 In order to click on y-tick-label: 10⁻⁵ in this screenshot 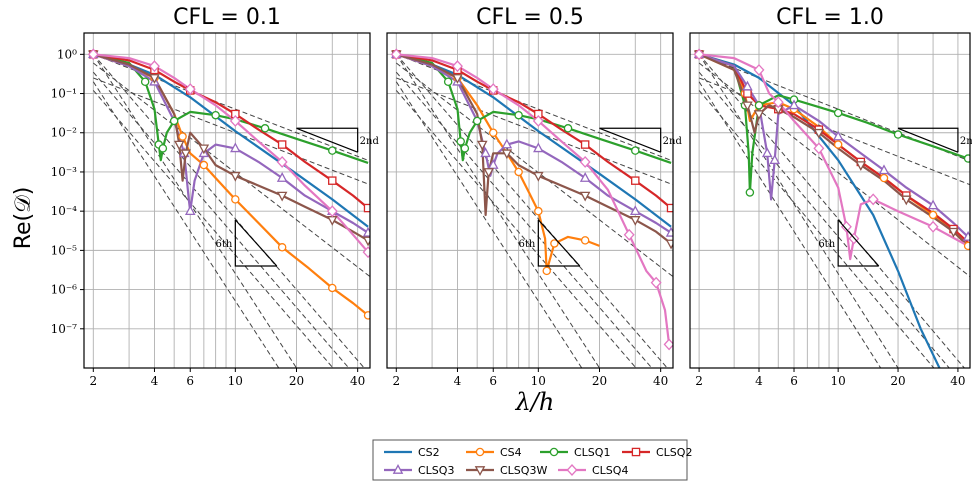, I will do `click(64, 250)`.